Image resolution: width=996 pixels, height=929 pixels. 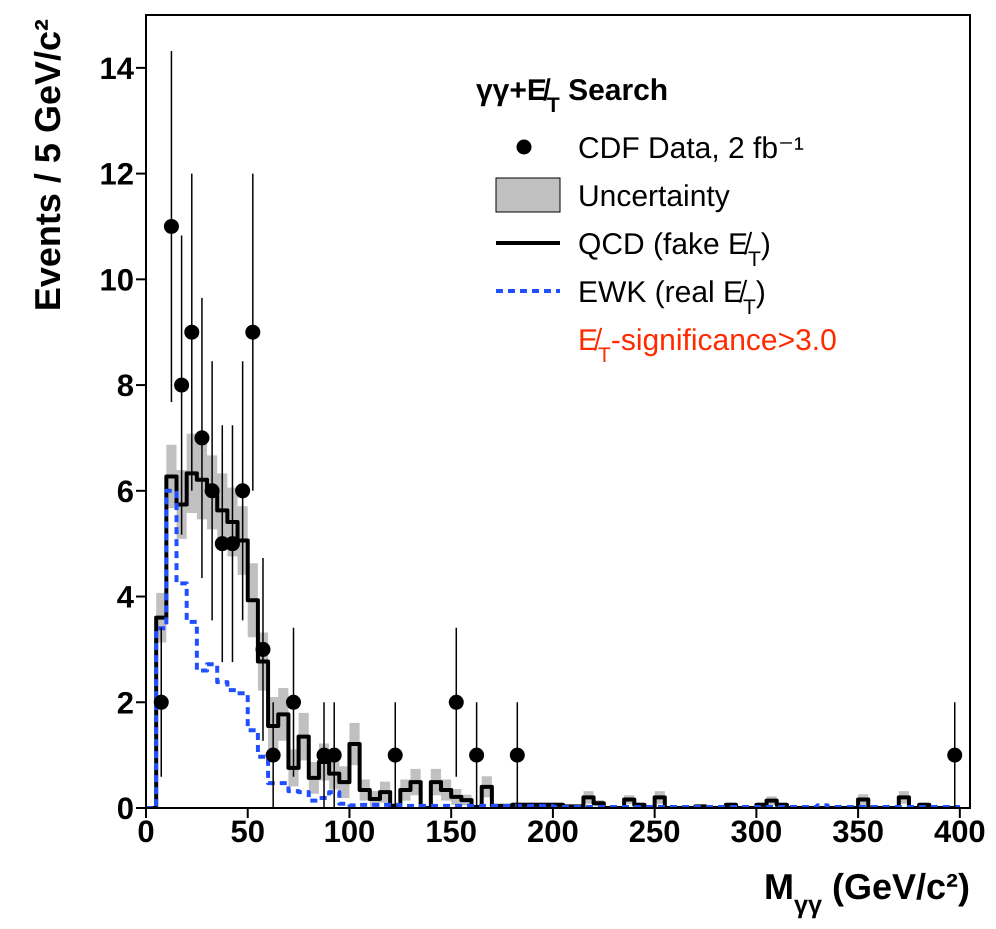 What do you see at coordinates (691, 148) in the screenshot?
I see `legend-label: CDF Data, 2 fb⁻¹` at bounding box center [691, 148].